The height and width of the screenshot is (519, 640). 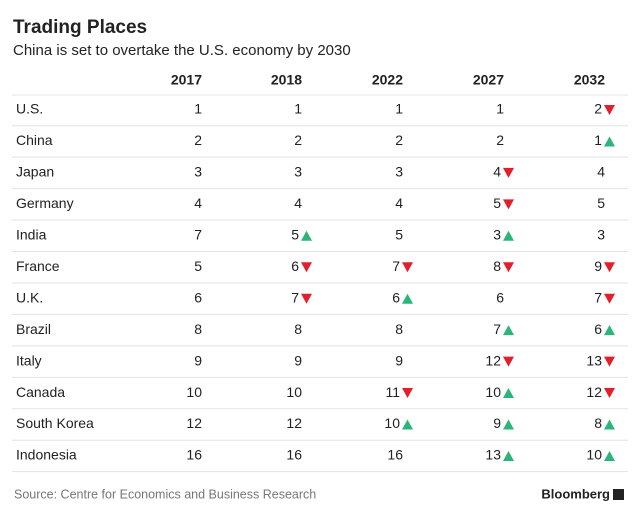 I want to click on column-header: 2017, so click(x=186, y=80).